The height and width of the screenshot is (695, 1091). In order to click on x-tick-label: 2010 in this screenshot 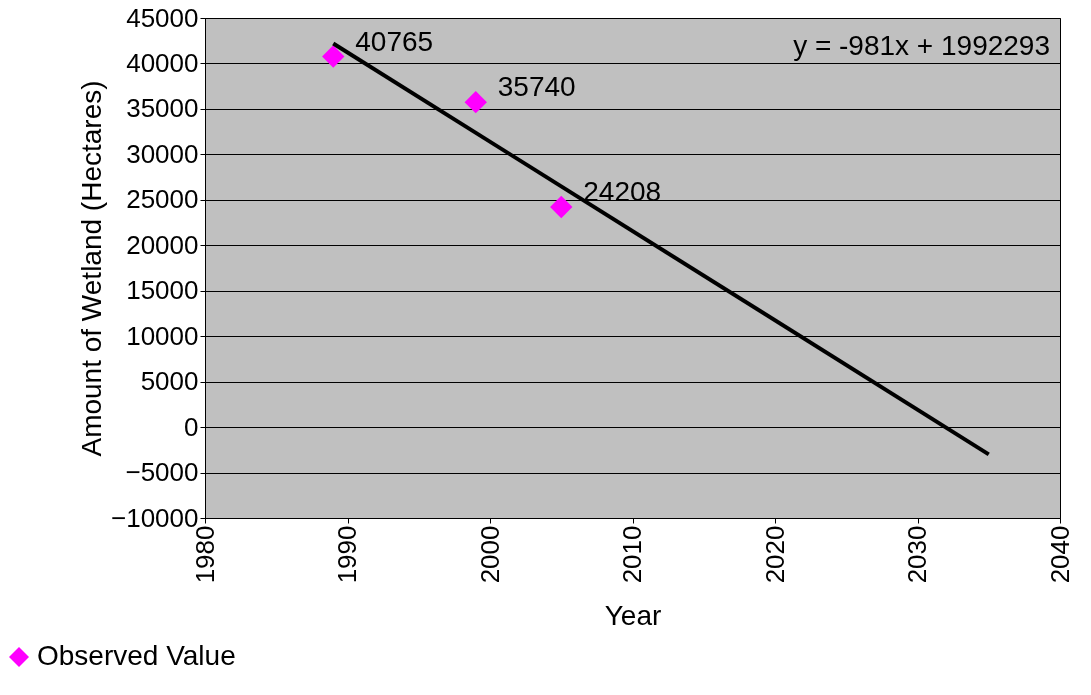, I will do `click(632, 554)`.